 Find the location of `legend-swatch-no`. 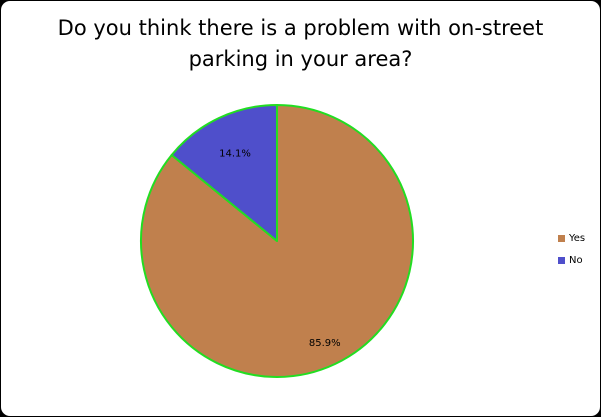

legend-swatch-no is located at coordinates (561, 260).